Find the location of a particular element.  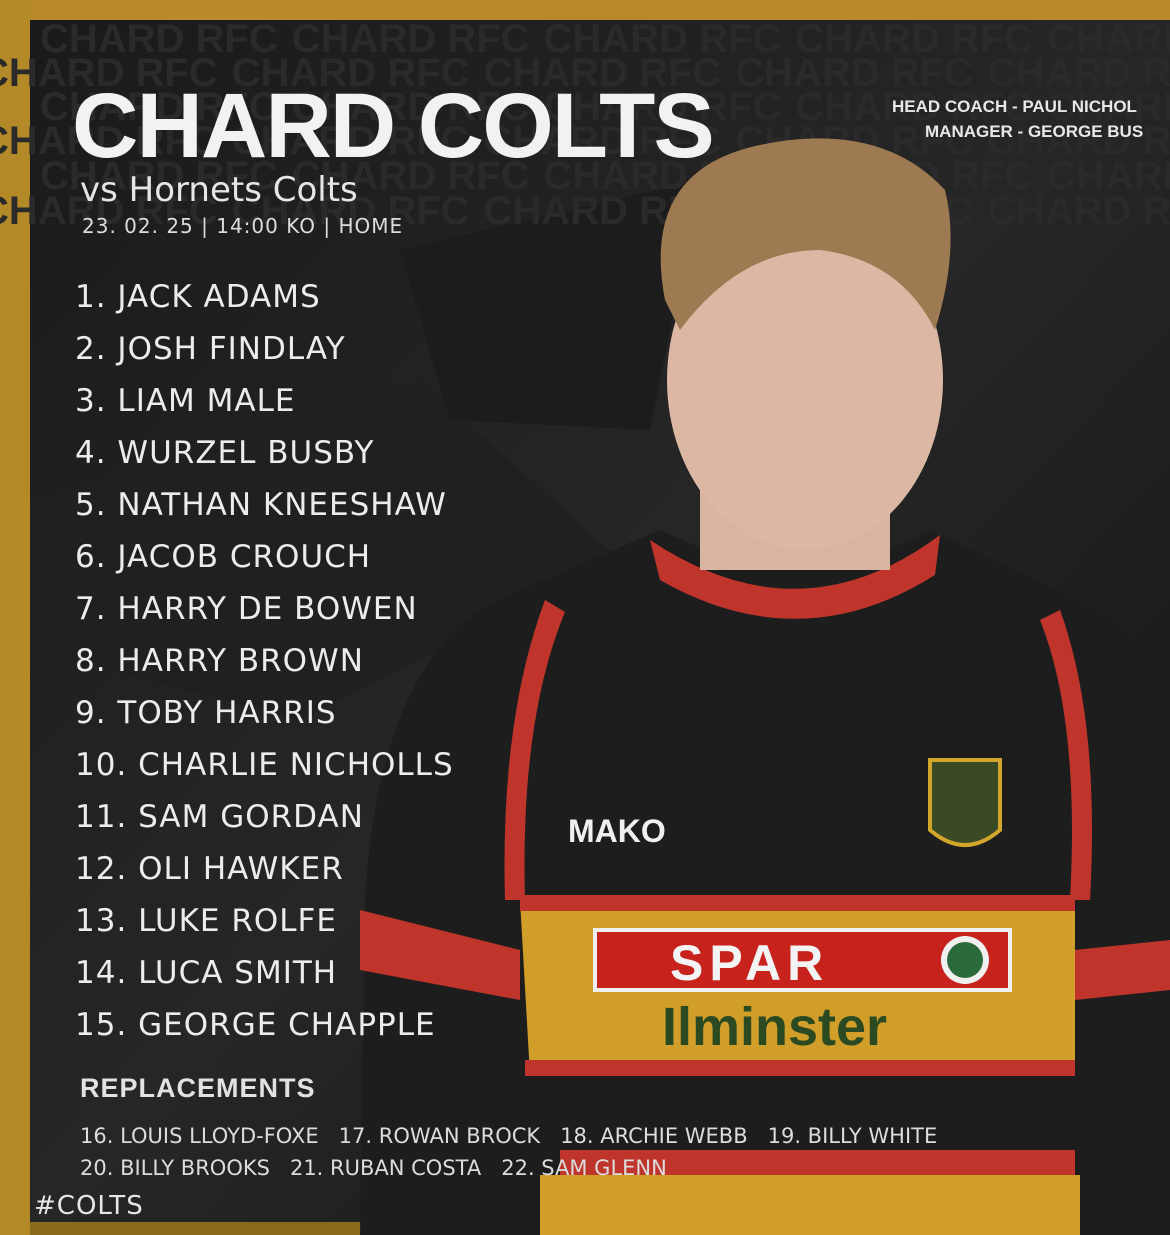

sponsor-town: Ilminster is located at coordinates (774, 1027).